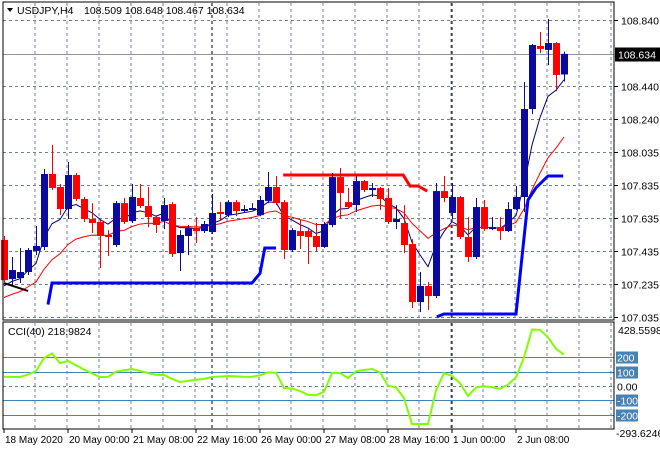 Image resolution: width=660 pixels, height=450 pixels. What do you see at coordinates (627, 388) in the screenshot?
I see `cci-level-label: 0.00` at bounding box center [627, 388].